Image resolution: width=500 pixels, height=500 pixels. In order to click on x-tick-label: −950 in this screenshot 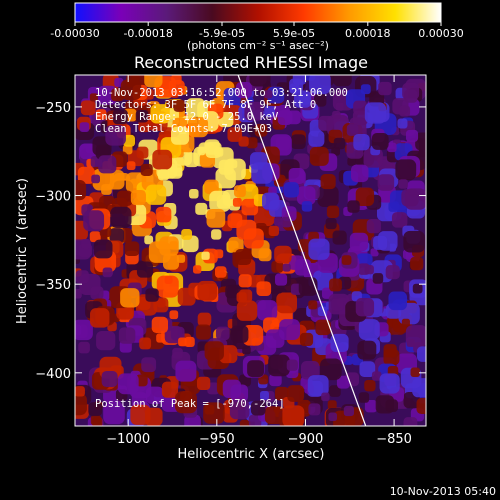, I will do `click(217, 439)`.